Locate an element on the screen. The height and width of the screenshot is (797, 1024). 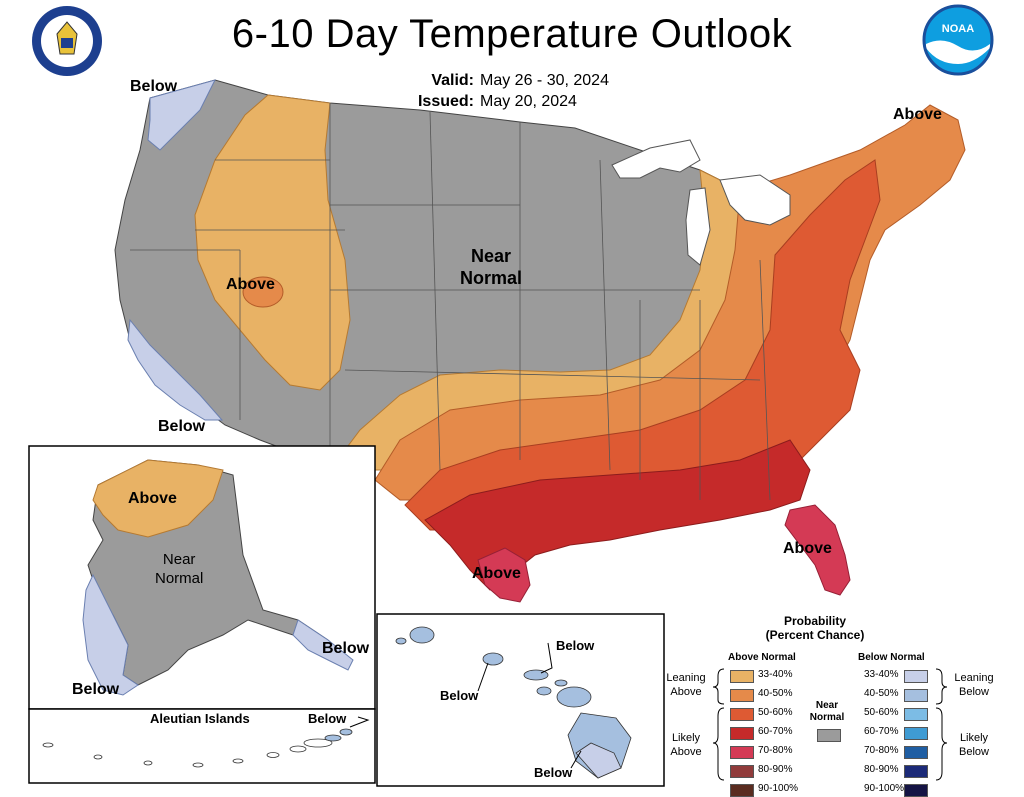
valid-row: Valid: May 26 - 30, 2024 is located at coordinates (504, 81).